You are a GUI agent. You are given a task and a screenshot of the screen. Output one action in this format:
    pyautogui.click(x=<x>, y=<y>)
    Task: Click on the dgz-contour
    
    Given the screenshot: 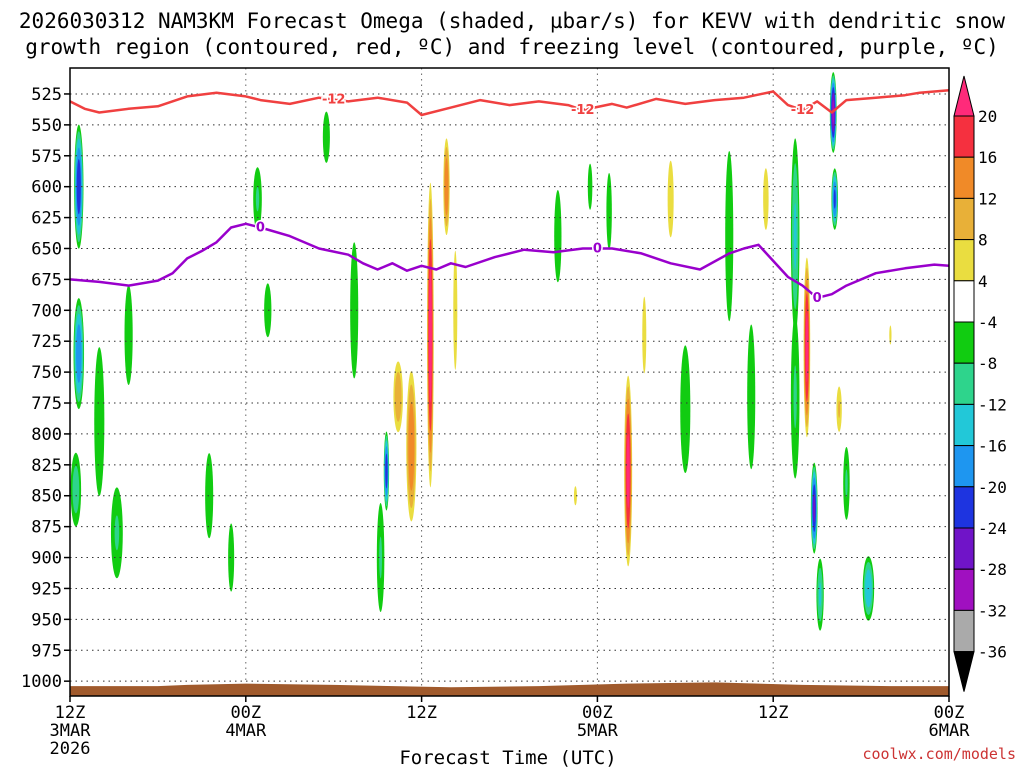 What is the action you would take?
    pyautogui.click(x=509, y=103)
    